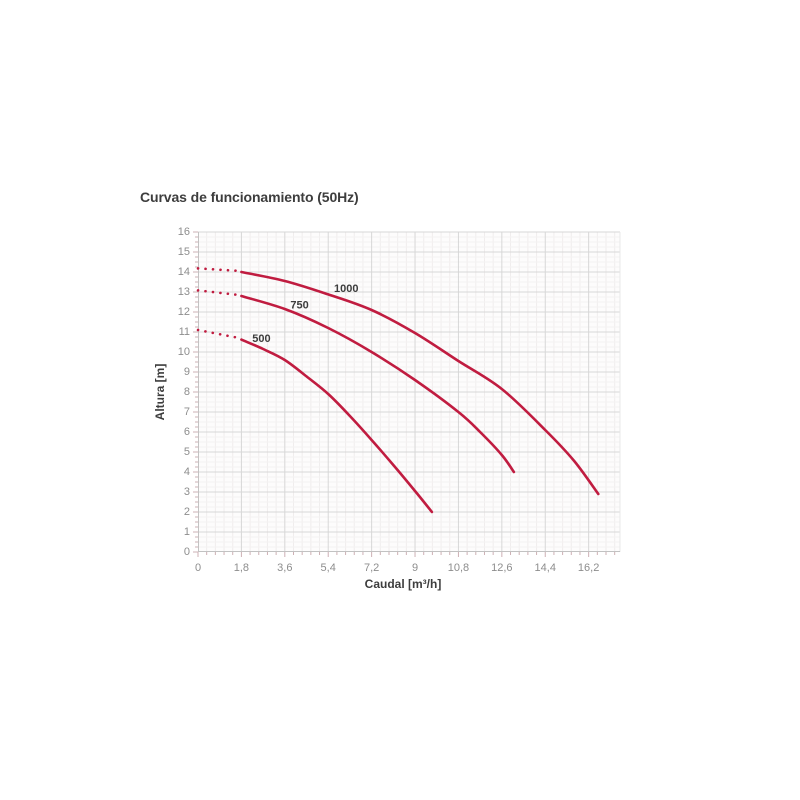  Describe the element at coordinates (346, 289) in the screenshot. I see `series-label-1000: 1000` at that location.